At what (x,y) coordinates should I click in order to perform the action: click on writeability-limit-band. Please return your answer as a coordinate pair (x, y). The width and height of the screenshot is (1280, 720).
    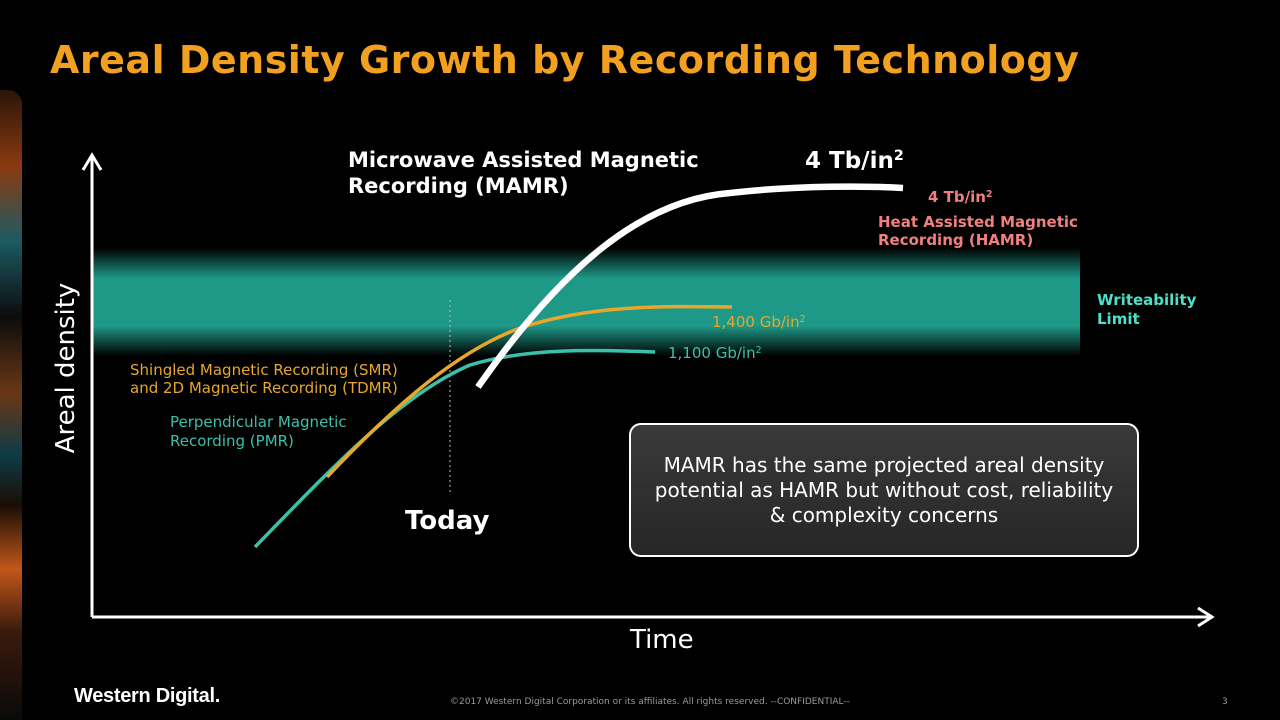
    Looking at the image, I should click on (586, 302).